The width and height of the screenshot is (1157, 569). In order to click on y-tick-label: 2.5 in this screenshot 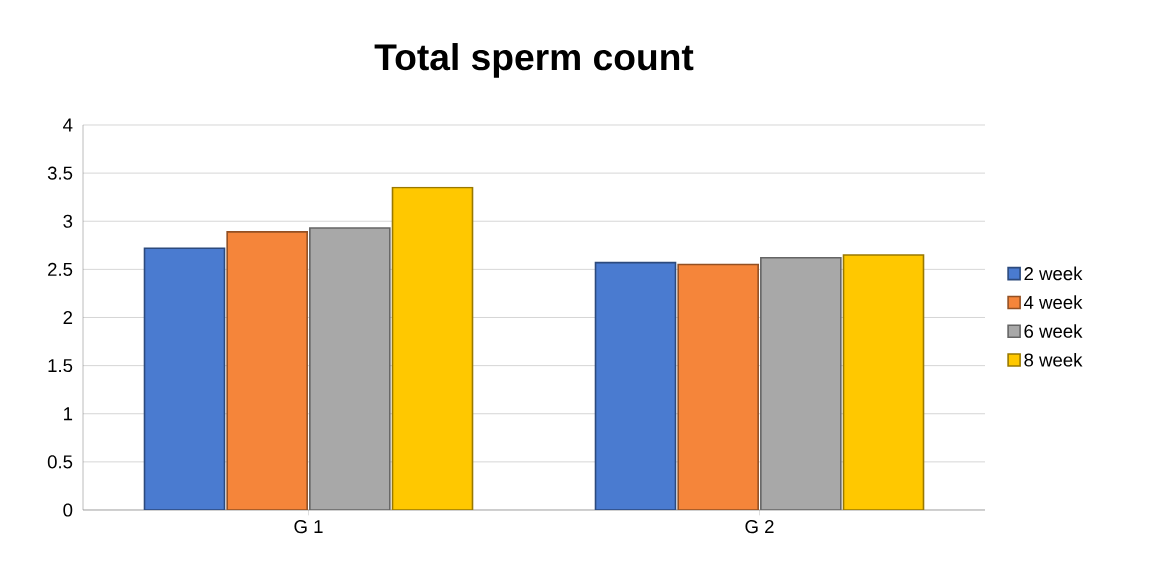, I will do `click(60, 269)`.